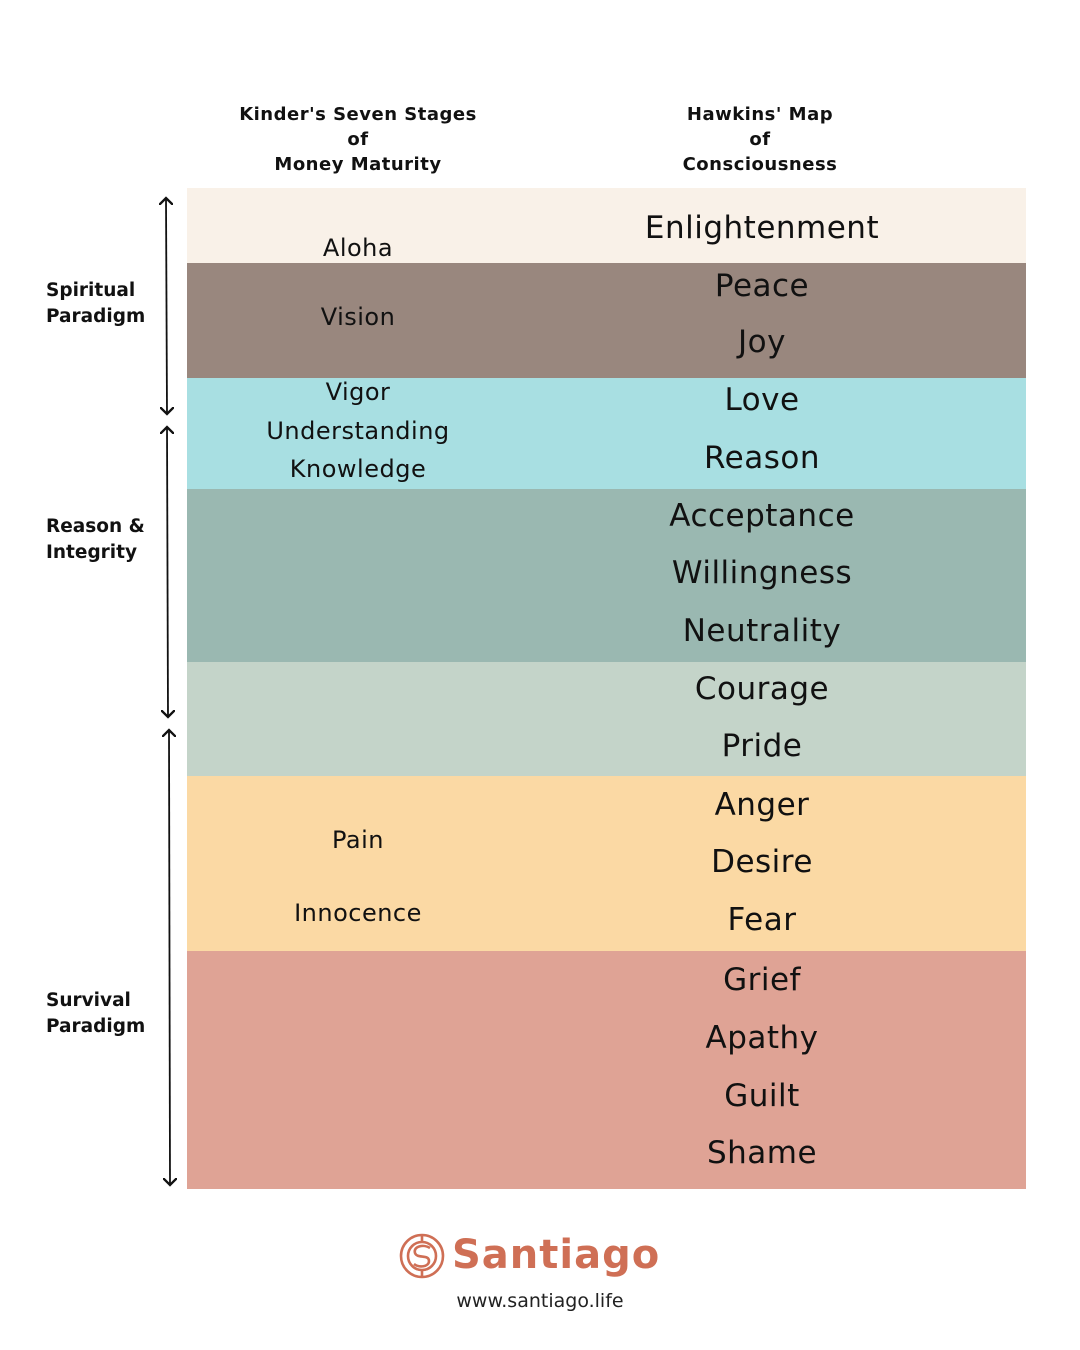 The height and width of the screenshot is (1350, 1080). Describe the element at coordinates (166, 306) in the screenshot. I see `spiritual-range-arrow` at that location.